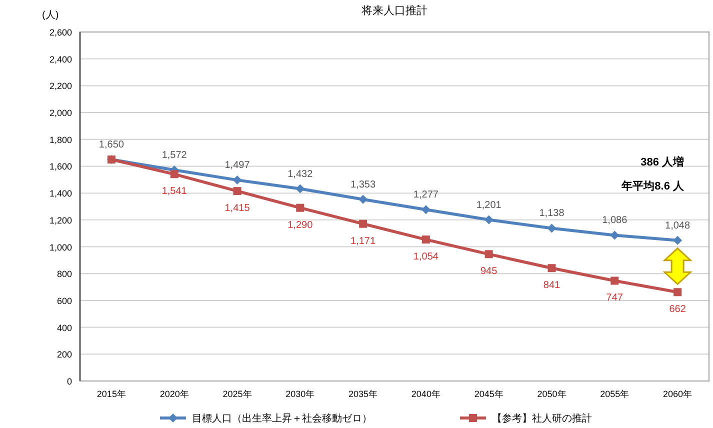 The image size is (713, 428). What do you see at coordinates (64, 355) in the screenshot?
I see `y-tick-label: 200` at bounding box center [64, 355].